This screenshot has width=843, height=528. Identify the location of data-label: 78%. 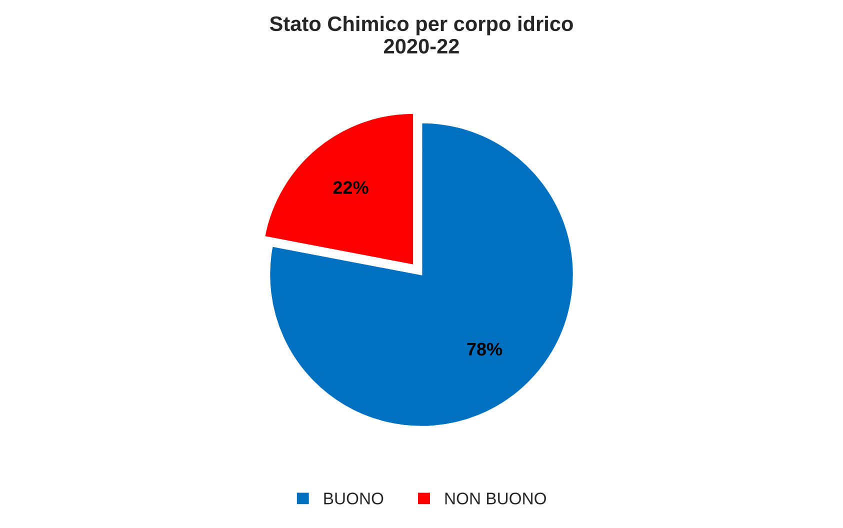
(484, 349).